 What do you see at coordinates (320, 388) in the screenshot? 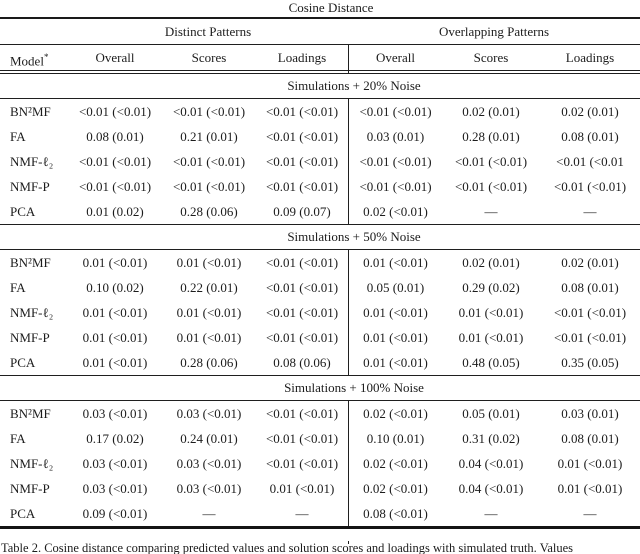
I see `section-header-row: Simulations + 100% Noise` at bounding box center [320, 388].